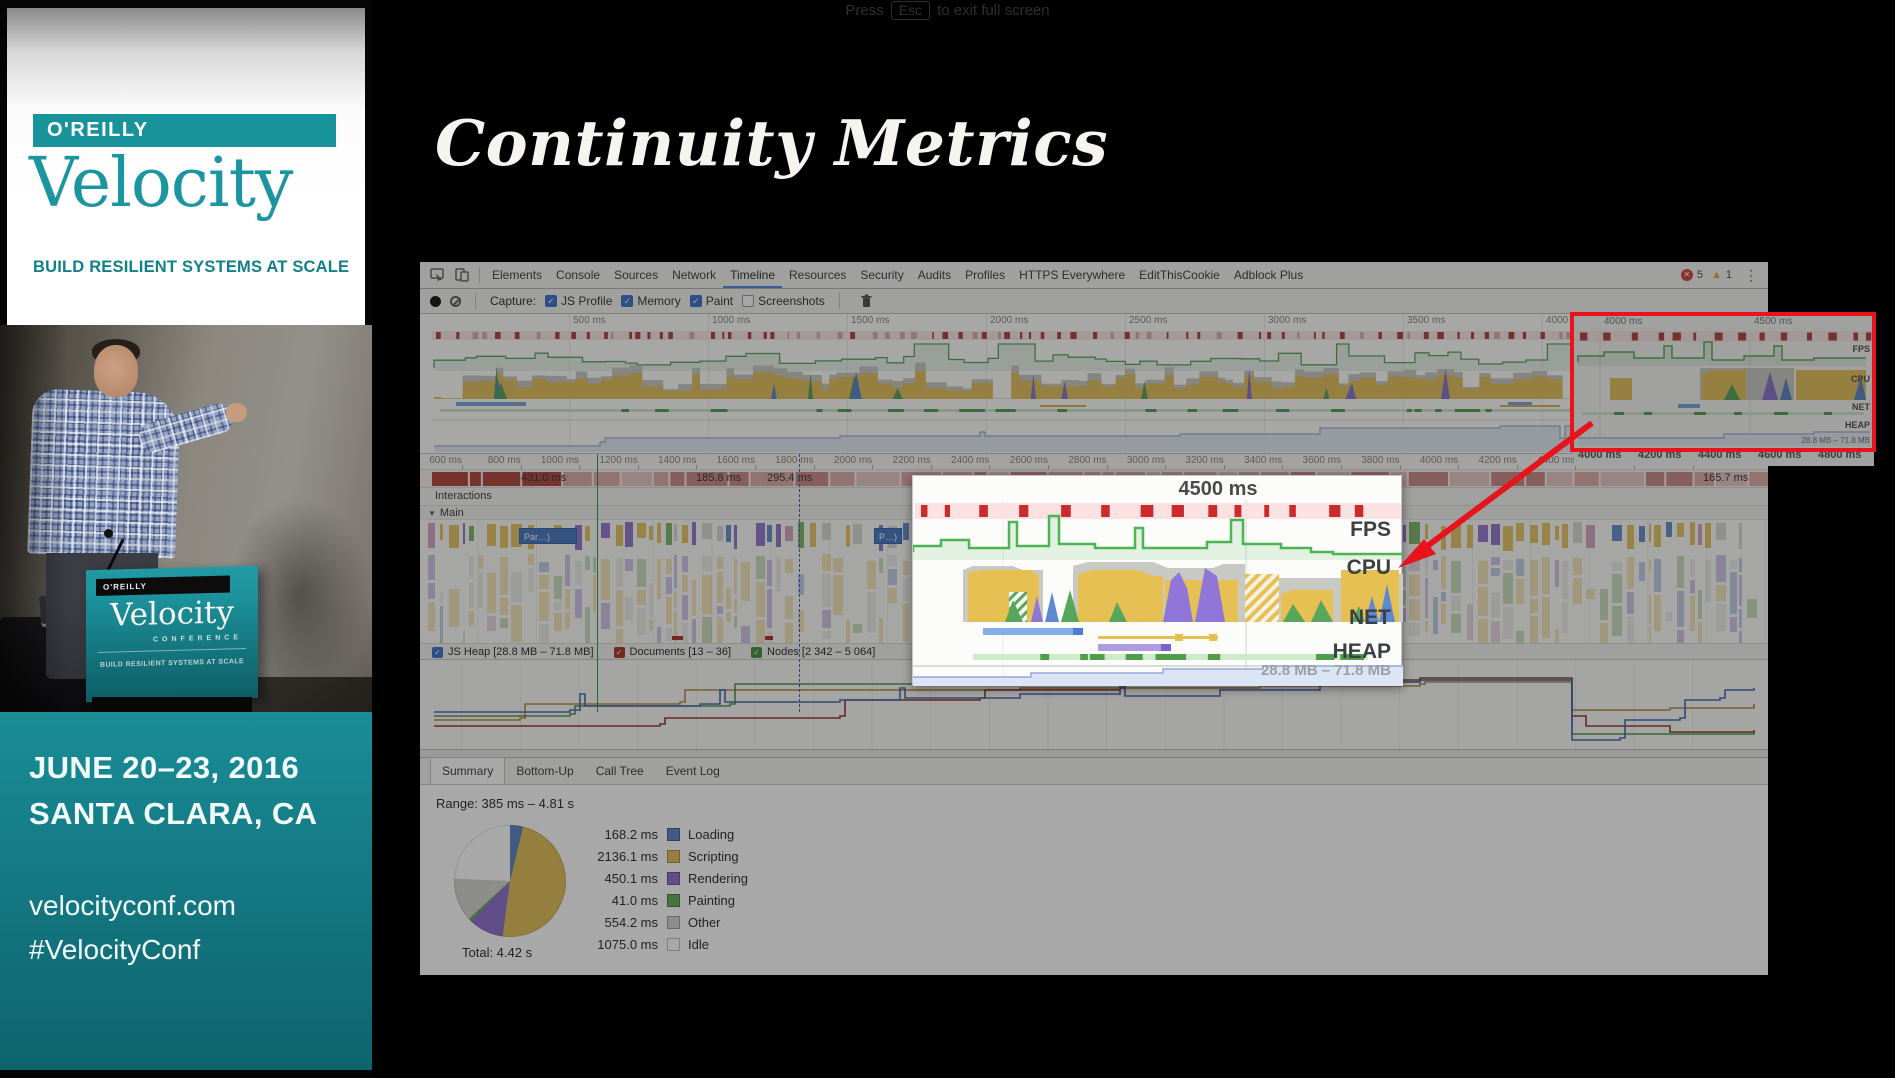 This screenshot has height=1078, width=1895. What do you see at coordinates (813, 652) in the screenshot?
I see `counter-legend-item: ✓ Nodes [2 342 – 5 064]` at bounding box center [813, 652].